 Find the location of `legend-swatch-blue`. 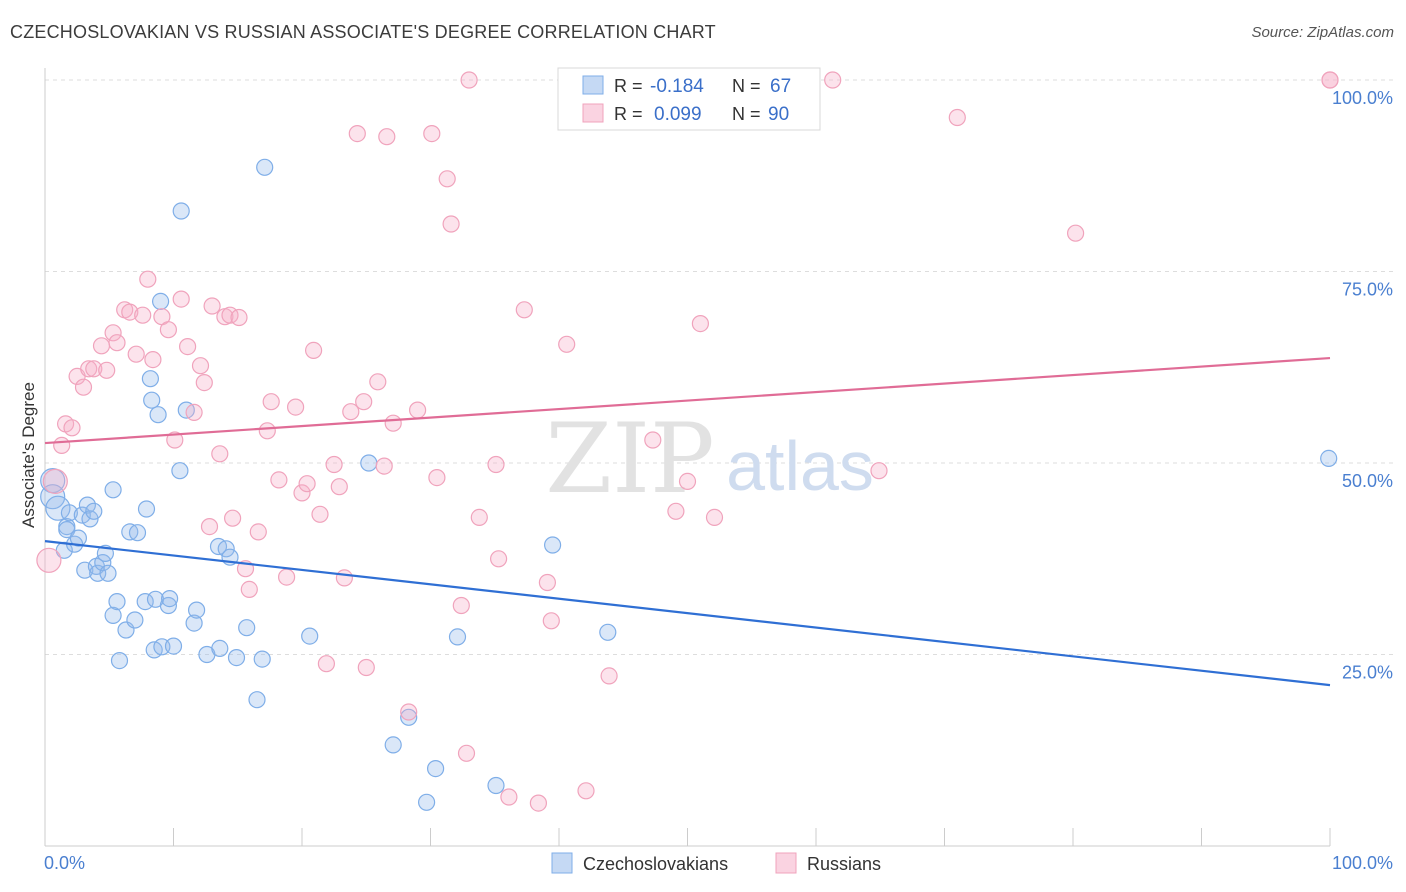

legend-swatch-blue is located at coordinates (593, 85).